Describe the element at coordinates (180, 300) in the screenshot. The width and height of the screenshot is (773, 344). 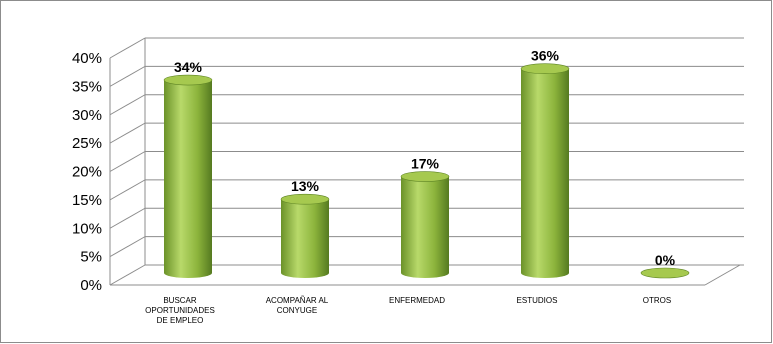
I see `category-label: BUSCAR` at that location.